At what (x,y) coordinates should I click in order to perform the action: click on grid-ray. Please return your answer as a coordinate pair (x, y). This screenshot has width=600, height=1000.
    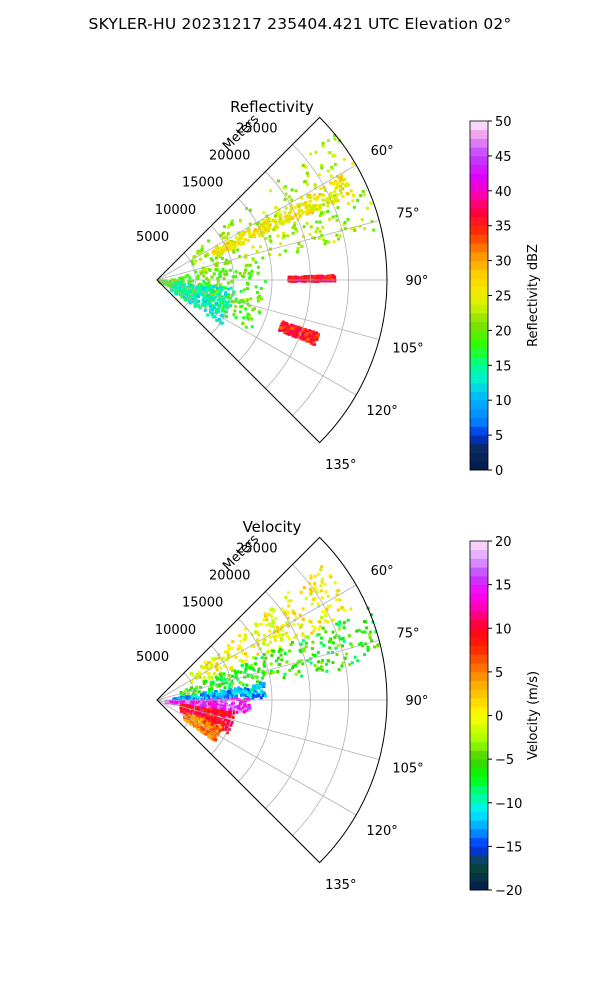
    Looking at the image, I should click on (268, 309).